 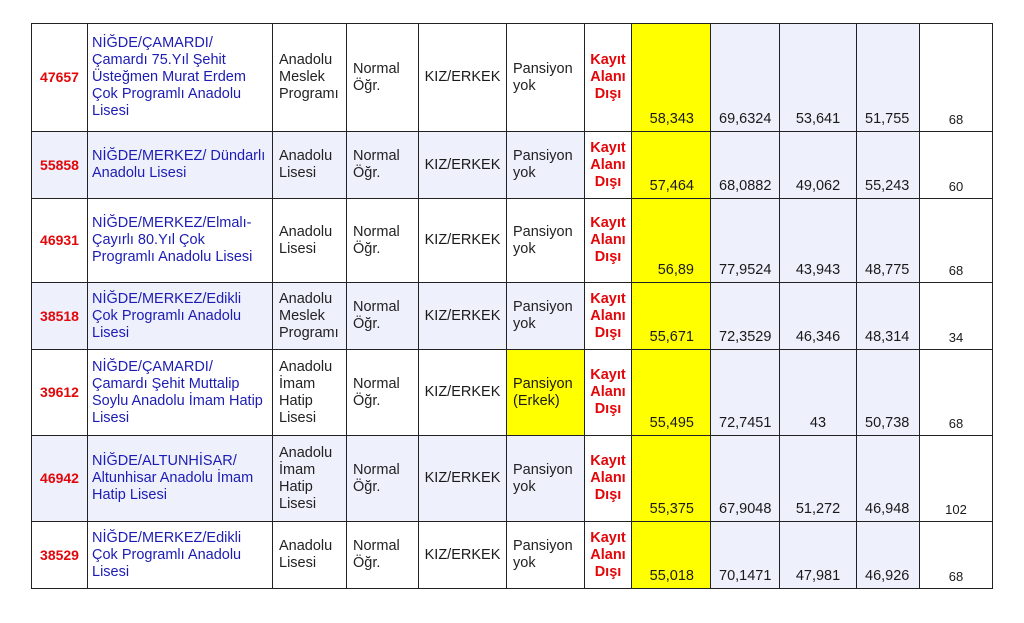 What do you see at coordinates (59, 478) in the screenshot?
I see `school-code: 46942` at bounding box center [59, 478].